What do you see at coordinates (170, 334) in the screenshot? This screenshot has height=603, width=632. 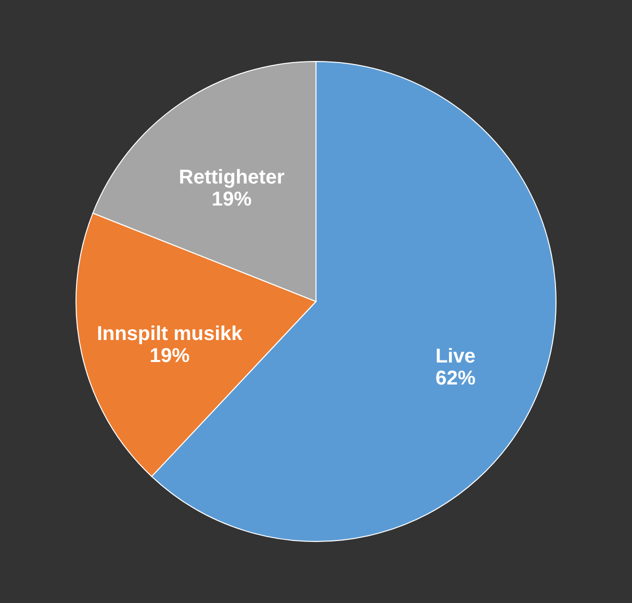 I see `slice-label: Innspilt musikk` at bounding box center [170, 334].